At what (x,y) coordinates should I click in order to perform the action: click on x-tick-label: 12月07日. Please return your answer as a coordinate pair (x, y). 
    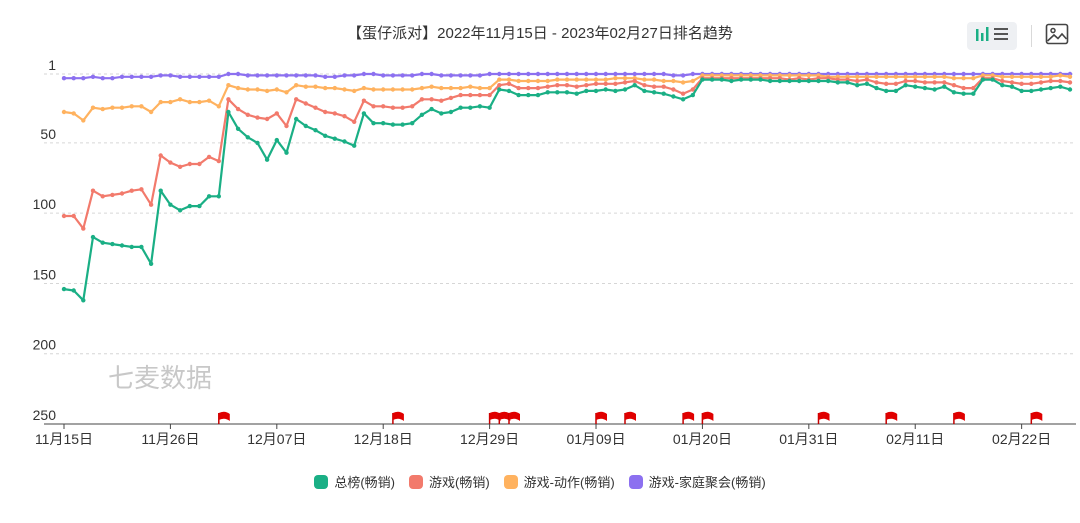
    Looking at the image, I should click on (276, 439).